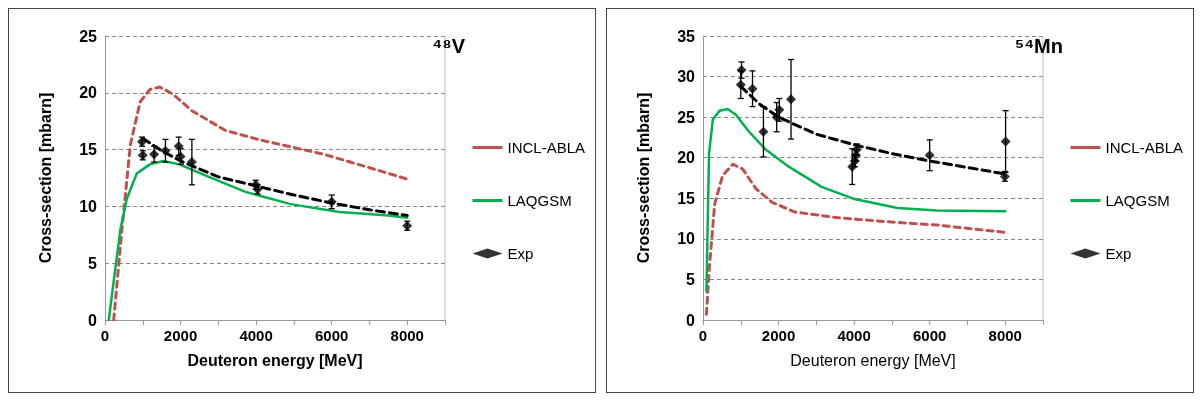 This screenshot has width=1203, height=403. I want to click on y-tick-label: 35, so click(686, 36).